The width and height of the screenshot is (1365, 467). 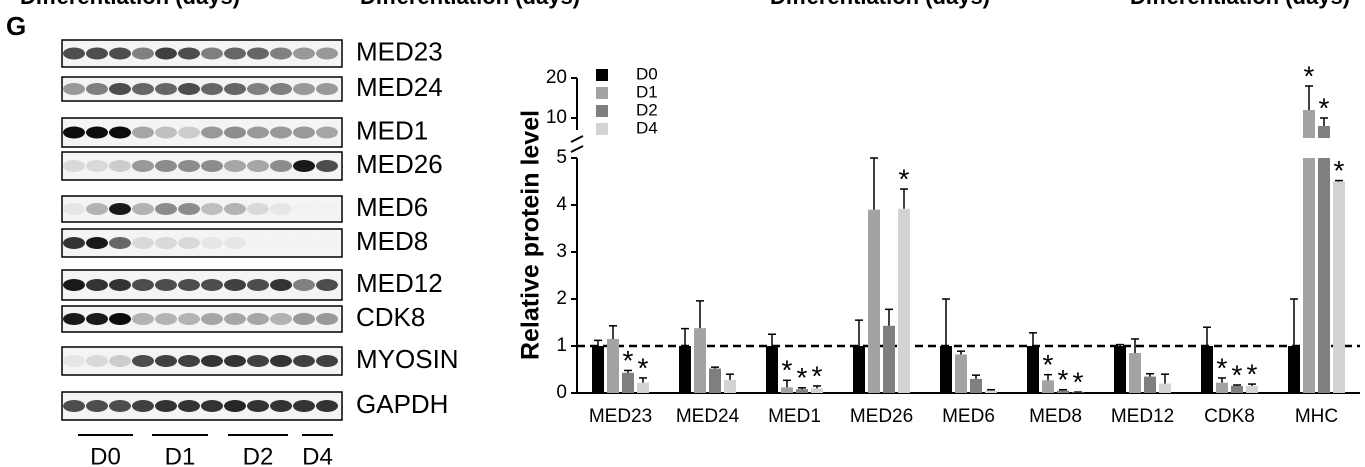 What do you see at coordinates (561, 251) in the screenshot?
I see `y-tick-label: 3` at bounding box center [561, 251].